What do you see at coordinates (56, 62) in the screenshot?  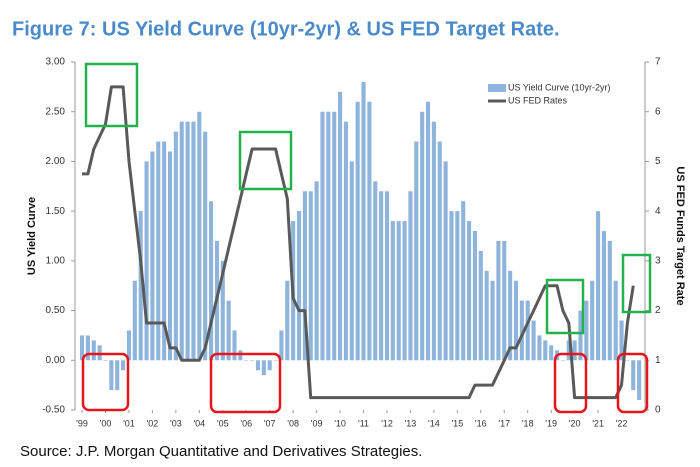 I see `y-tick-label: 3.00` at bounding box center [56, 62].